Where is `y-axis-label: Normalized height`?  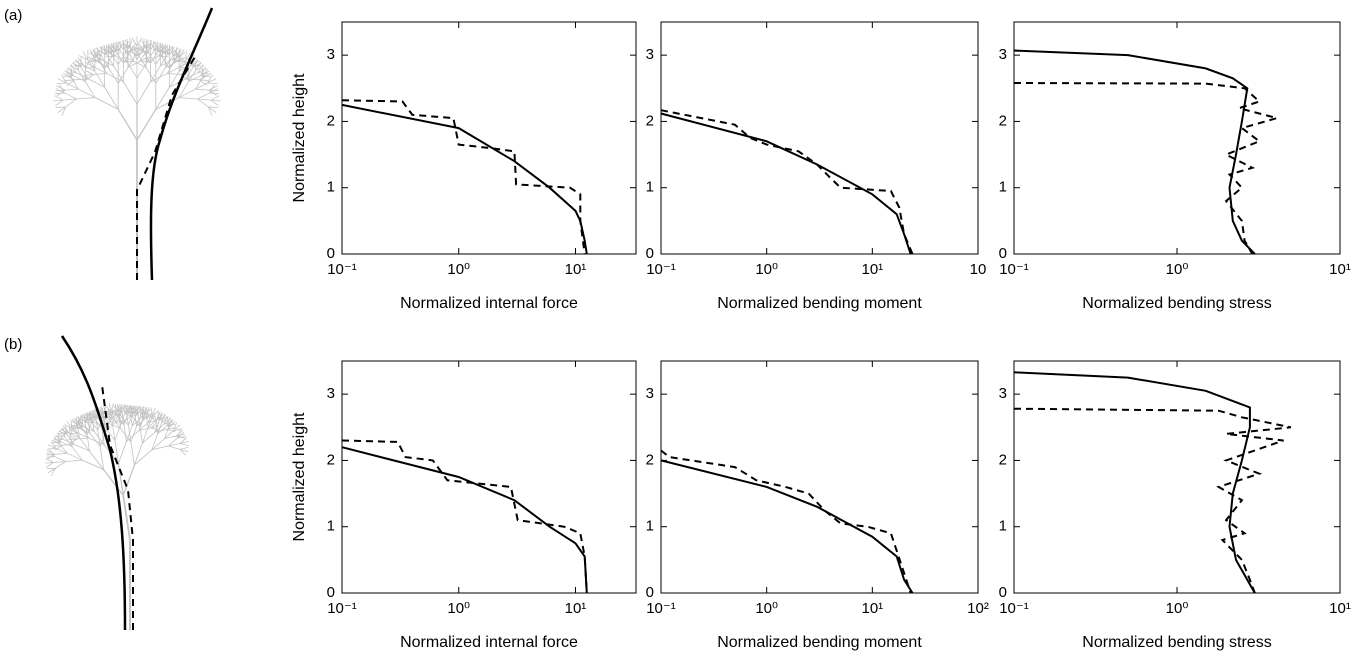 y-axis-label: Normalized height is located at coordinates (299, 138).